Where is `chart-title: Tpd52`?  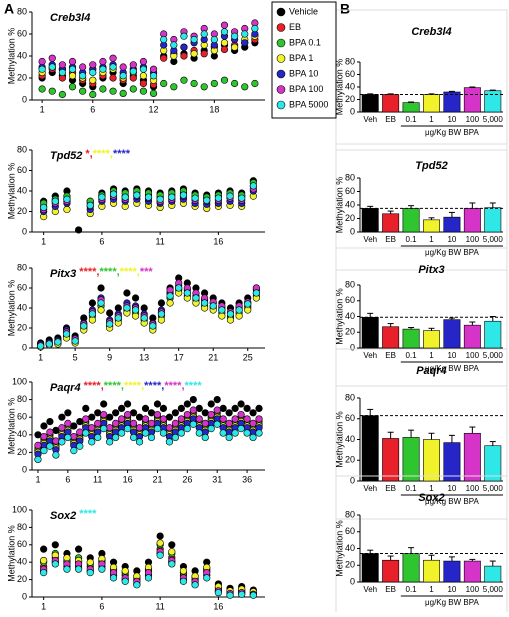 chart-title: Tpd52 is located at coordinates (431, 166).